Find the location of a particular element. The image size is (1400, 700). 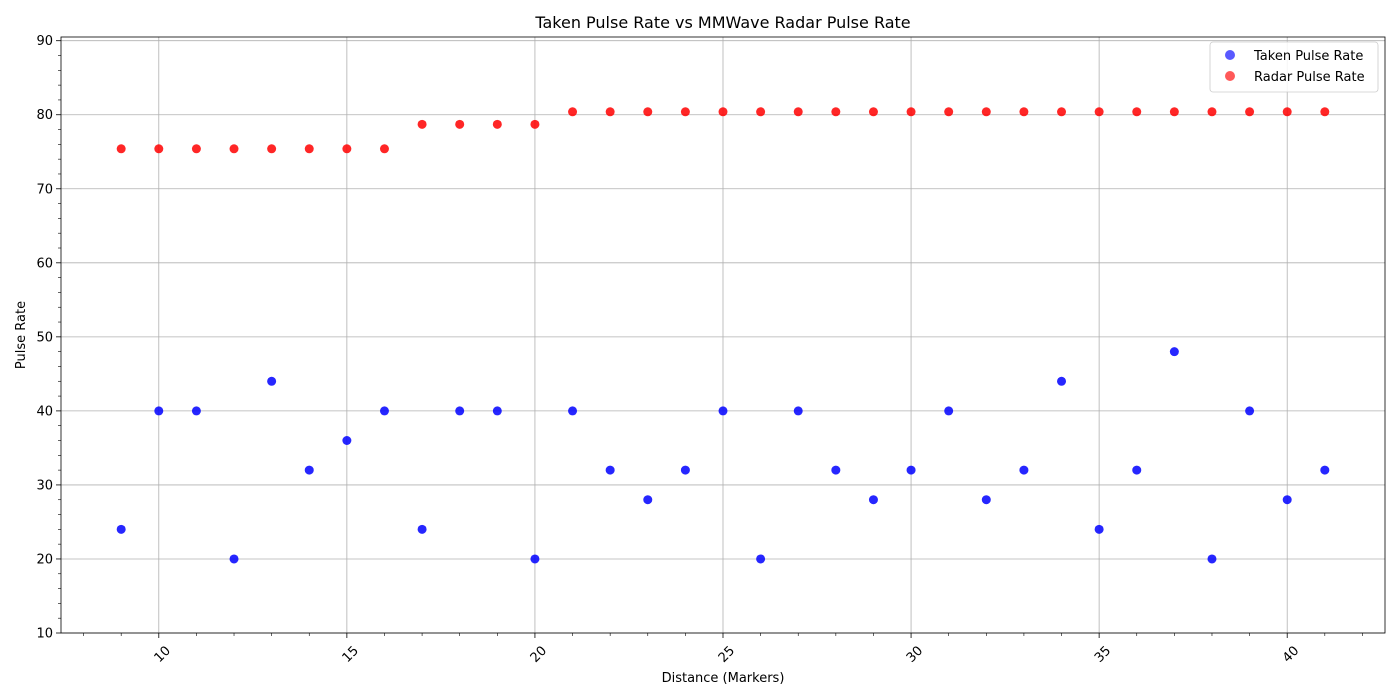

x-tick-label: 15 is located at coordinates (351, 654).